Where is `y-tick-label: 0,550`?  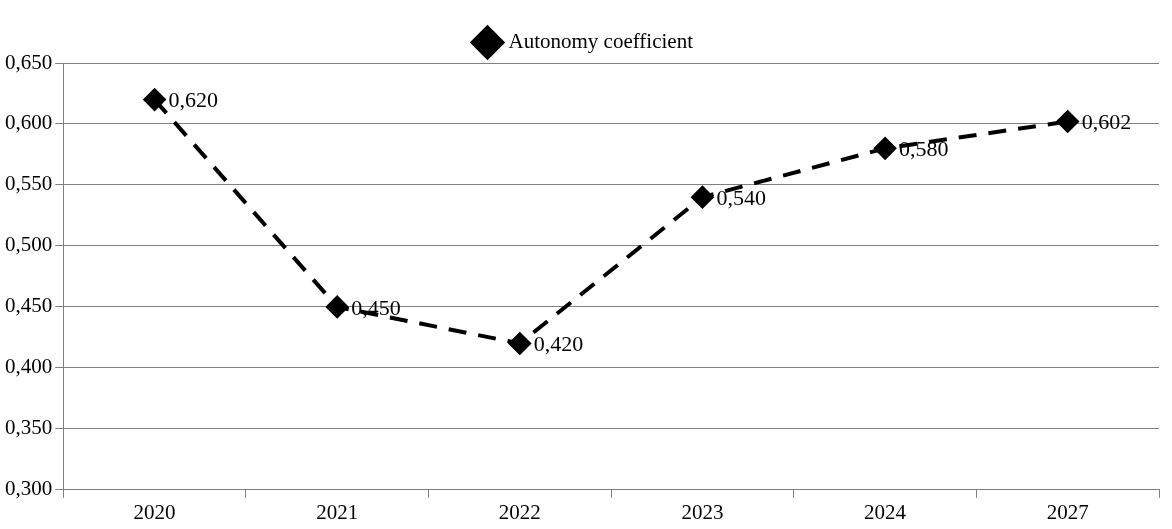
y-tick-label: 0,550 is located at coordinates (29, 183).